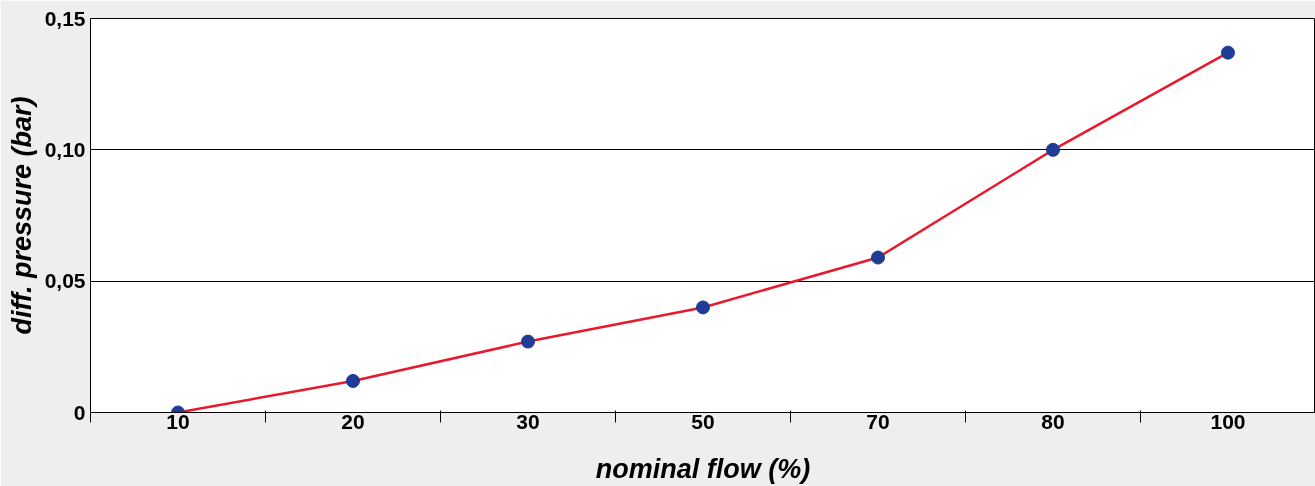  What do you see at coordinates (178, 421) in the screenshot?
I see `x-tick-label: 10` at bounding box center [178, 421].